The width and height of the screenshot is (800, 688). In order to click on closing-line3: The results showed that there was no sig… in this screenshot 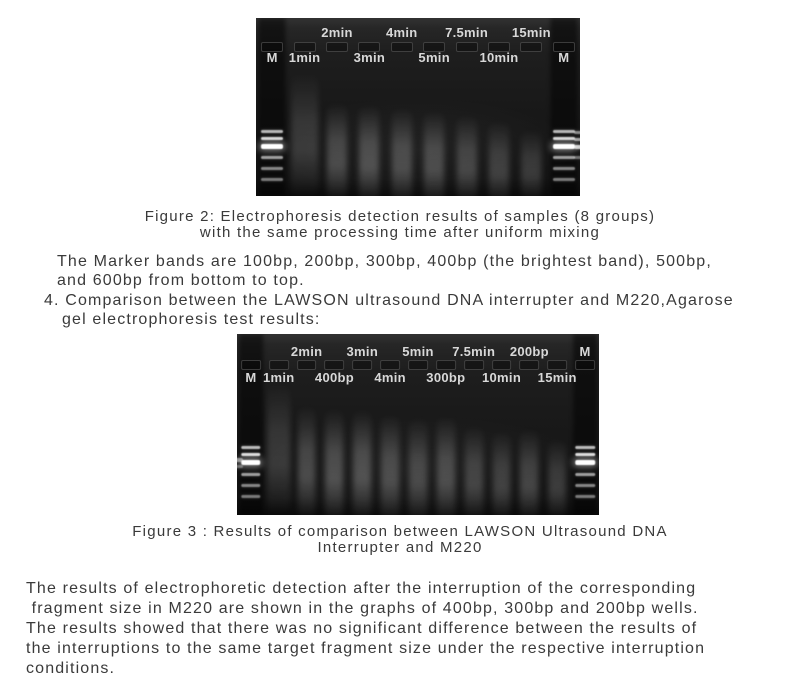, I will do `click(362, 628)`.